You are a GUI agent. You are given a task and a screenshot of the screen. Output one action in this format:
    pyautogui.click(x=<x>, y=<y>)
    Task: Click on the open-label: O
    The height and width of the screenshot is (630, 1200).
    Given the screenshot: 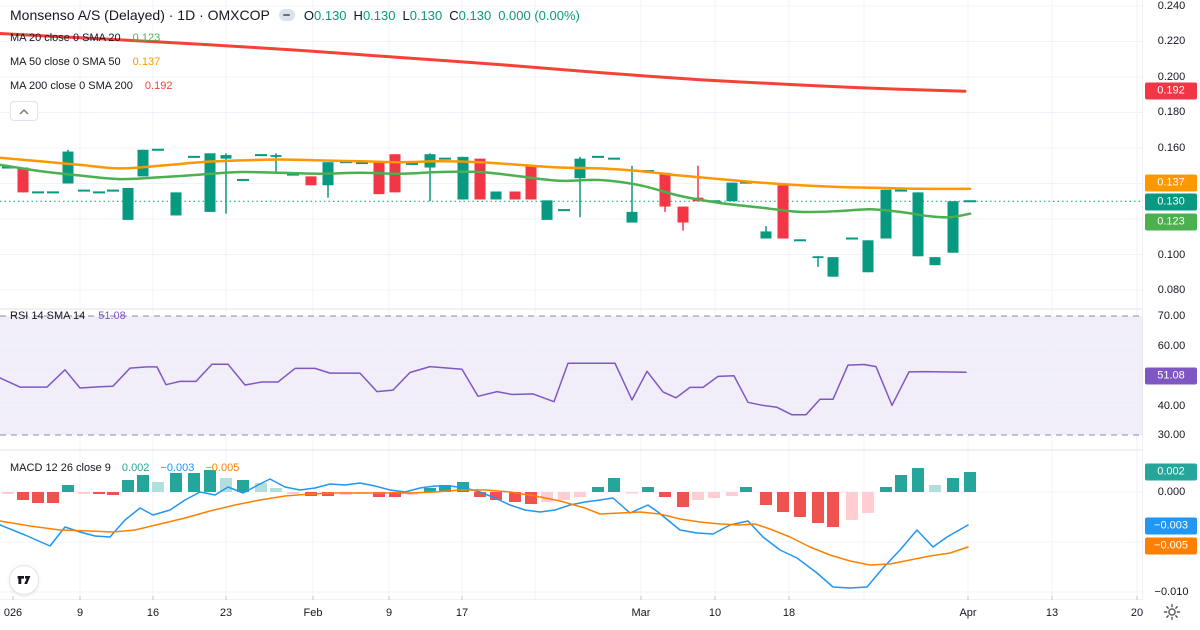 What is the action you would take?
    pyautogui.click(x=308, y=15)
    